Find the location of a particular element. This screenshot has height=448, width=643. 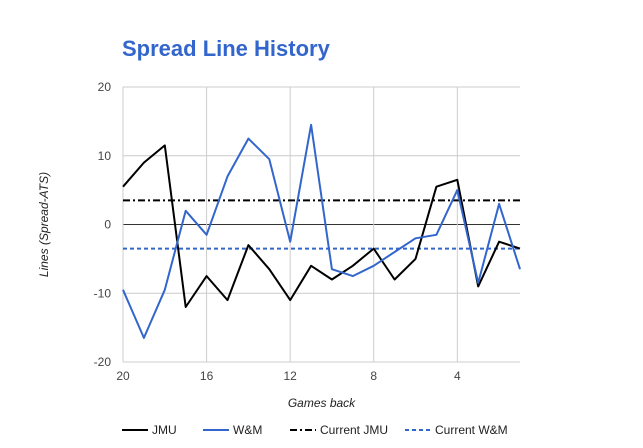

x-tick-label: 8 is located at coordinates (373, 376).